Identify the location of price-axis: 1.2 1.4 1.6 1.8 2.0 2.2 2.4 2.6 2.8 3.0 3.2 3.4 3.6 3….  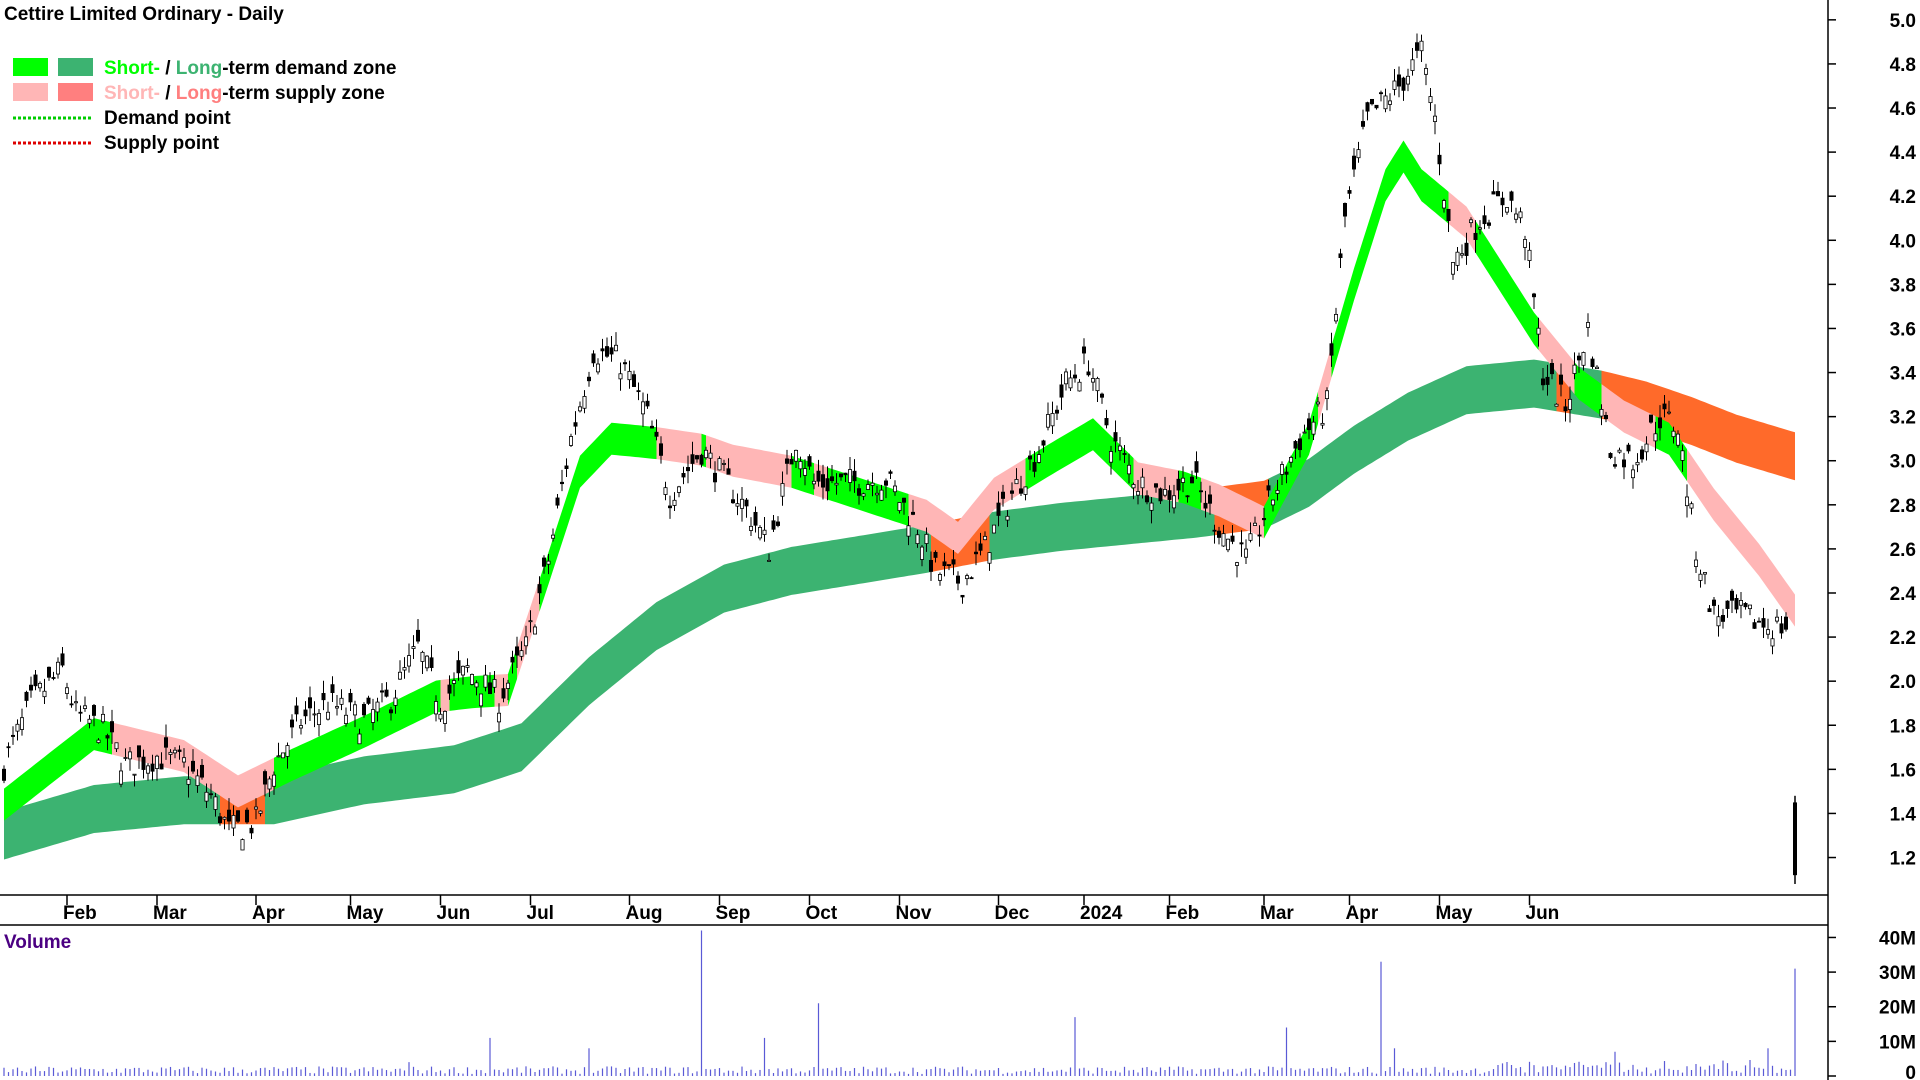
(1872, 440).